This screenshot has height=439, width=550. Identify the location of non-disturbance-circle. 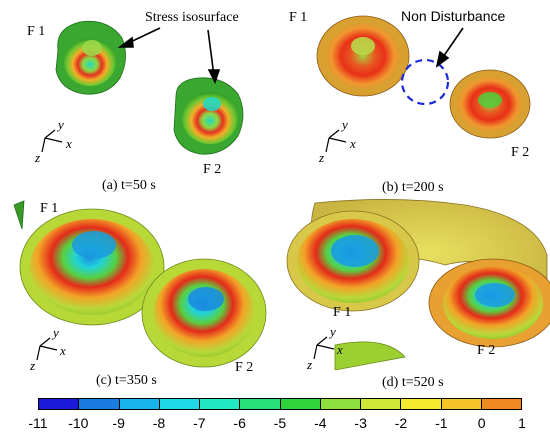
(425, 82).